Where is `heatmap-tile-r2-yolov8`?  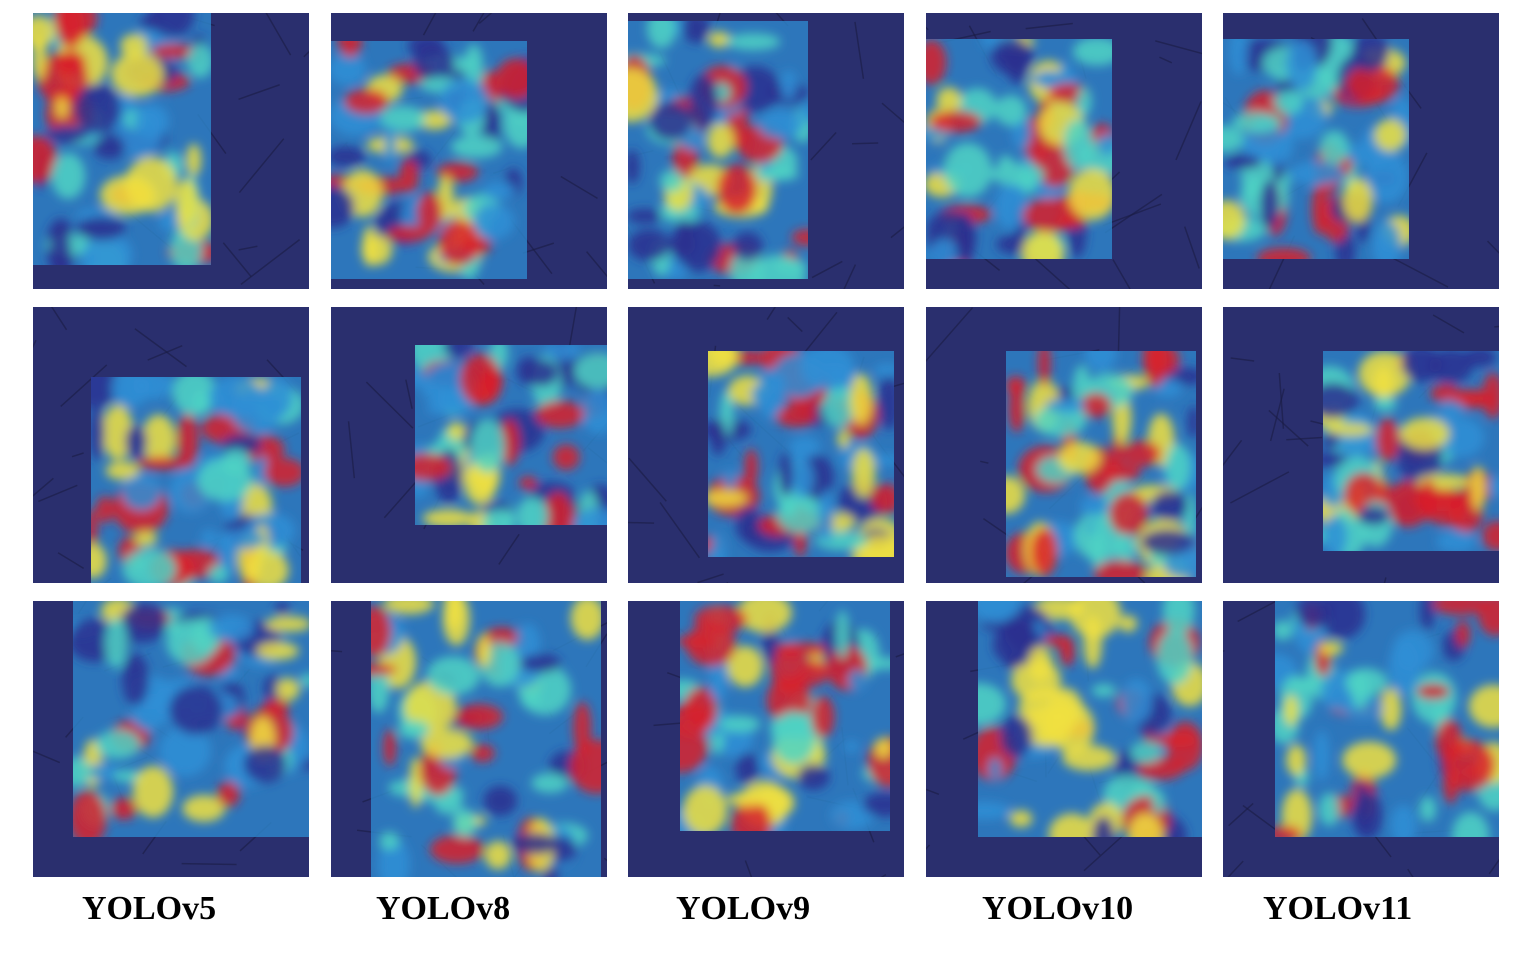 heatmap-tile-r2-yolov8 is located at coordinates (469, 445).